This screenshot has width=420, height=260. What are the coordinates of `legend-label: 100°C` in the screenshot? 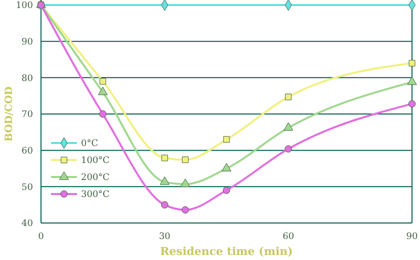 It's located at (95, 161).